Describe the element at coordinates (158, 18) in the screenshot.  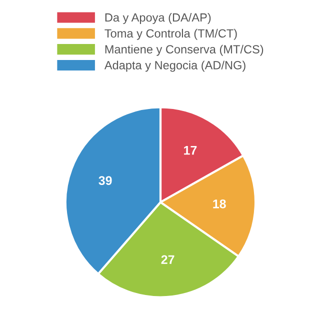
I see `legend-label: Da y Apoya (DA/AP)` at that location.